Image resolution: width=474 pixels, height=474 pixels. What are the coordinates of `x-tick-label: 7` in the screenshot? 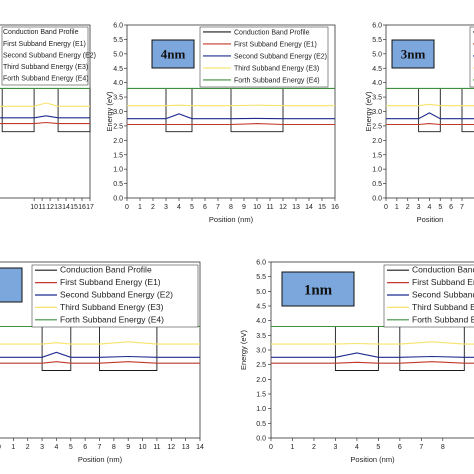 It's located at (100, 447).